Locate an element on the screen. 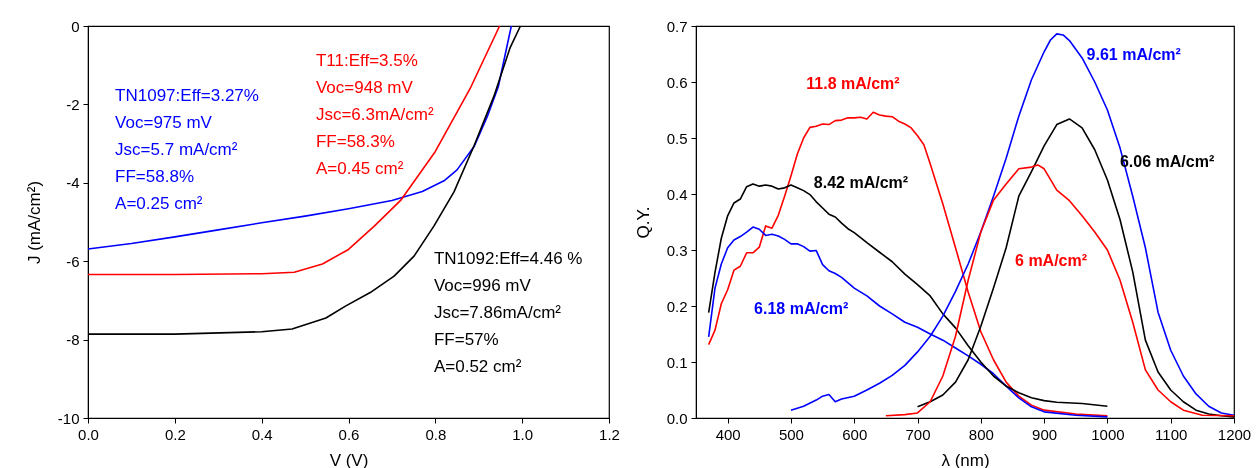 This screenshot has height=468, width=1260. x-tick-label: 800 is located at coordinates (981, 434).